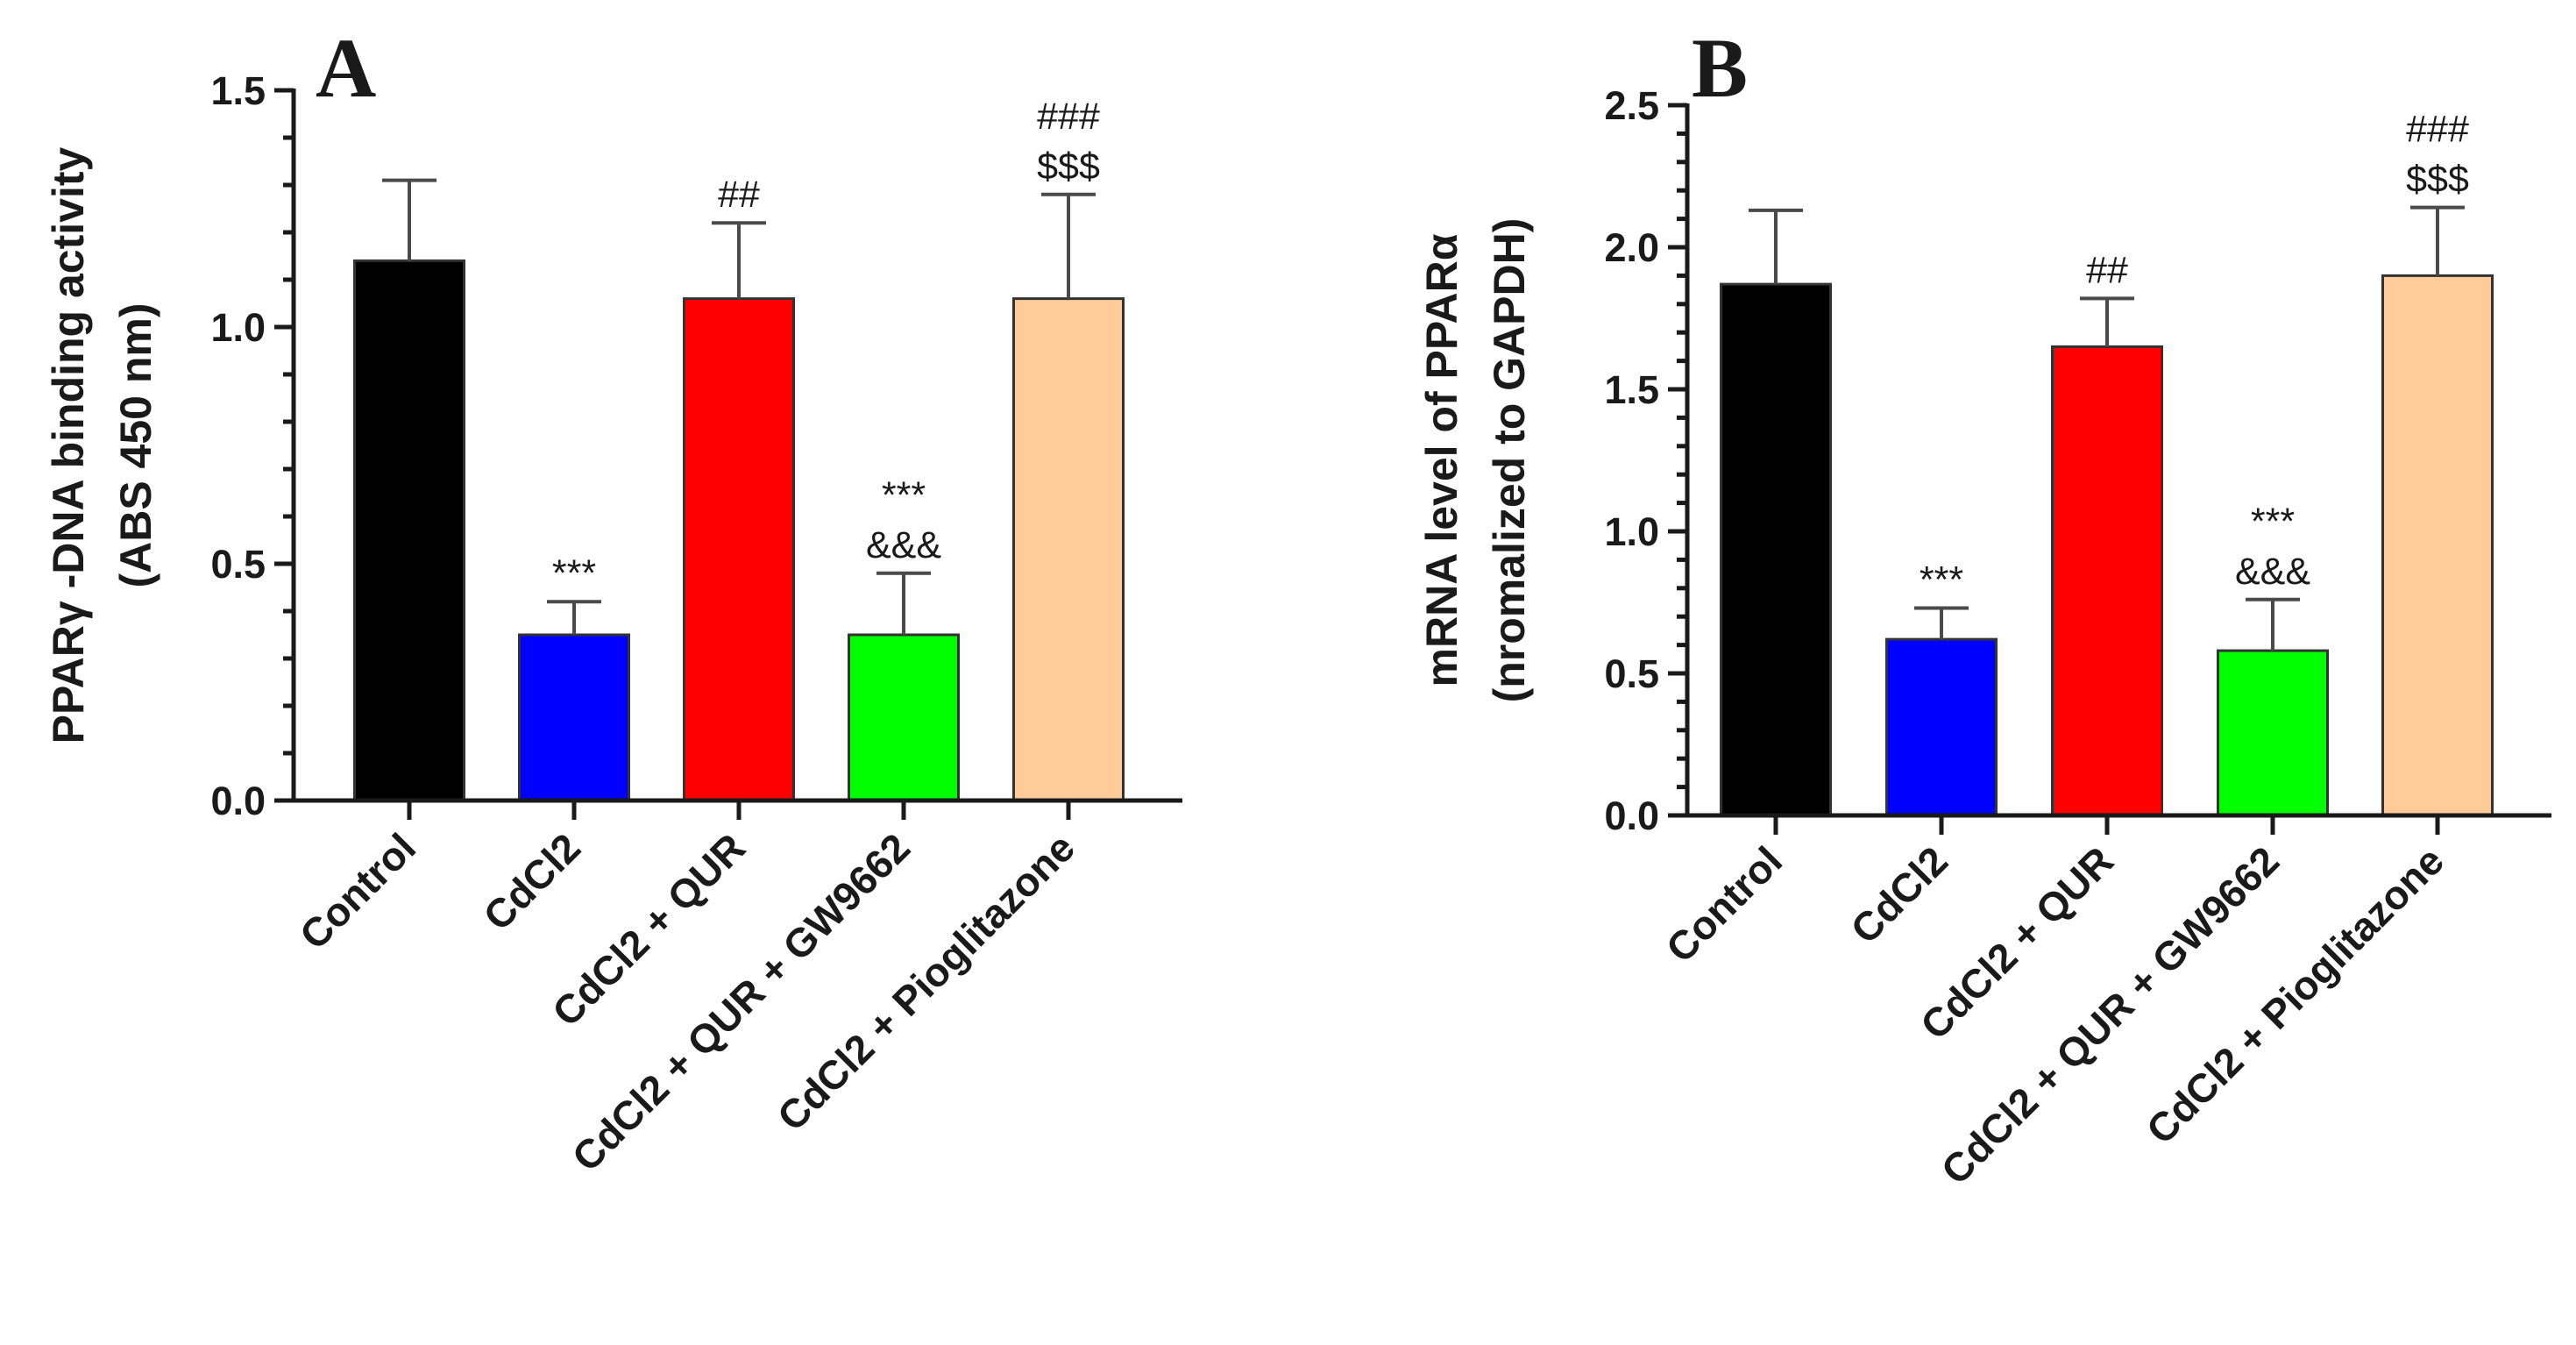 The width and height of the screenshot is (2576, 1345). Describe the element at coordinates (1441, 460) in the screenshot. I see `y-axis-title: mRNA level of PPARα` at that location.